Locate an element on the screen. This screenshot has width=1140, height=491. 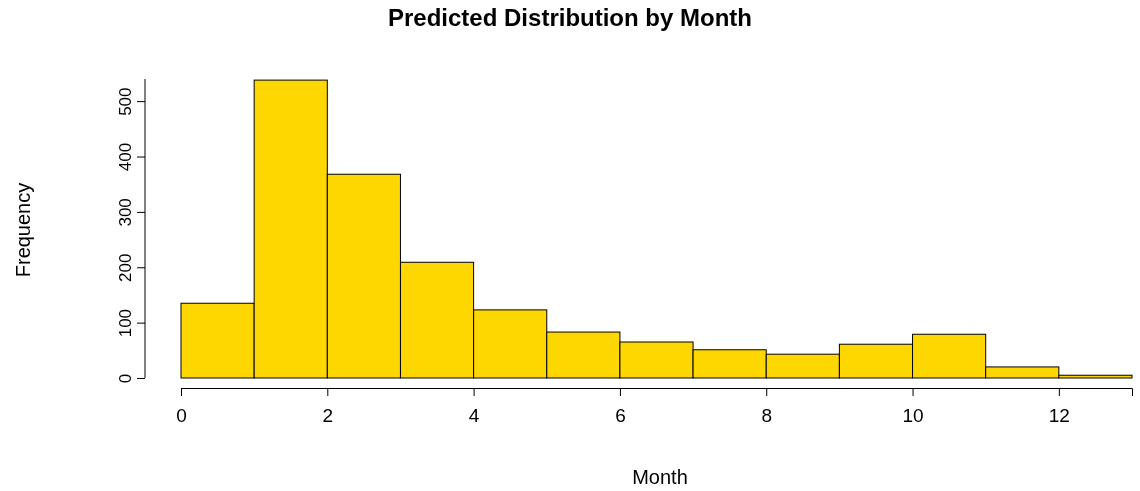
y-axis-title: Frequency is located at coordinates (23, 230).